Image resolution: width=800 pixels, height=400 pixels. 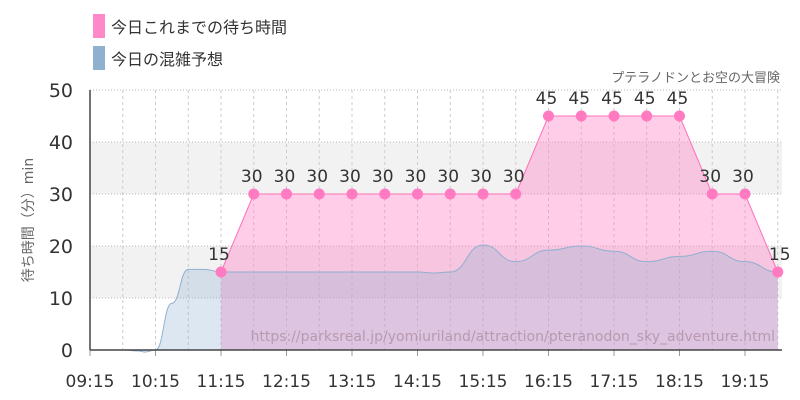 What do you see at coordinates (67, 351) in the screenshot?
I see `y-tick-label: 0` at bounding box center [67, 351].